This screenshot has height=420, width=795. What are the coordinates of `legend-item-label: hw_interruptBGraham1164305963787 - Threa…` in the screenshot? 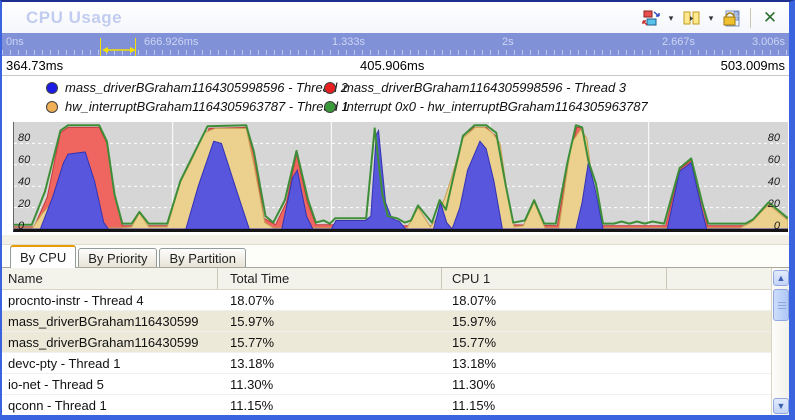 It's located at (207, 106).